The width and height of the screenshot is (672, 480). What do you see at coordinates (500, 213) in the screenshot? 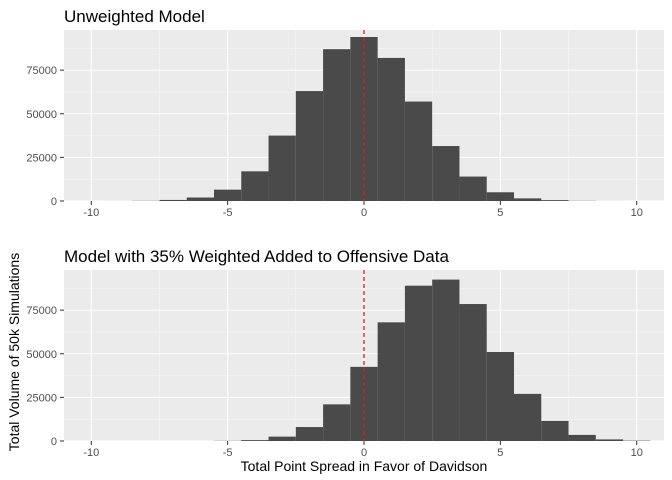
I see `x-tick-label-unweighted: 5` at bounding box center [500, 213].